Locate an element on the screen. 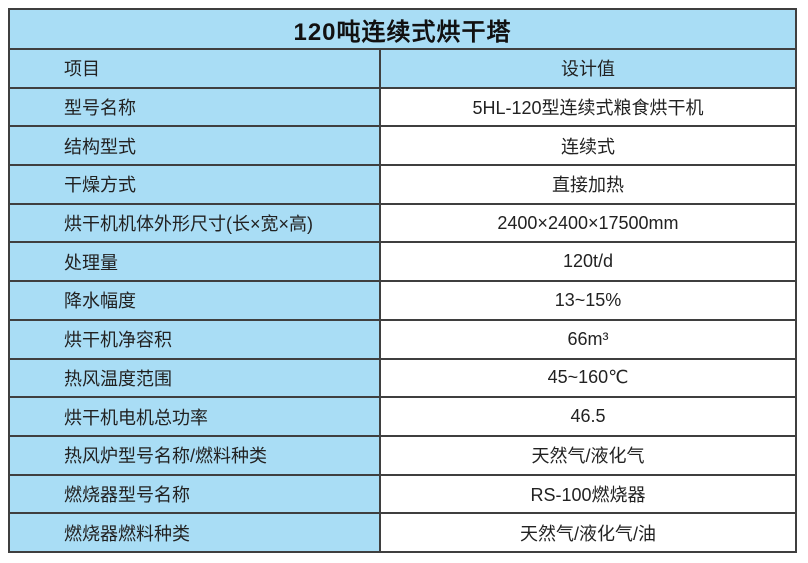 The width and height of the screenshot is (808, 563). table-row: 结构型式 连续式 is located at coordinates (402, 147).